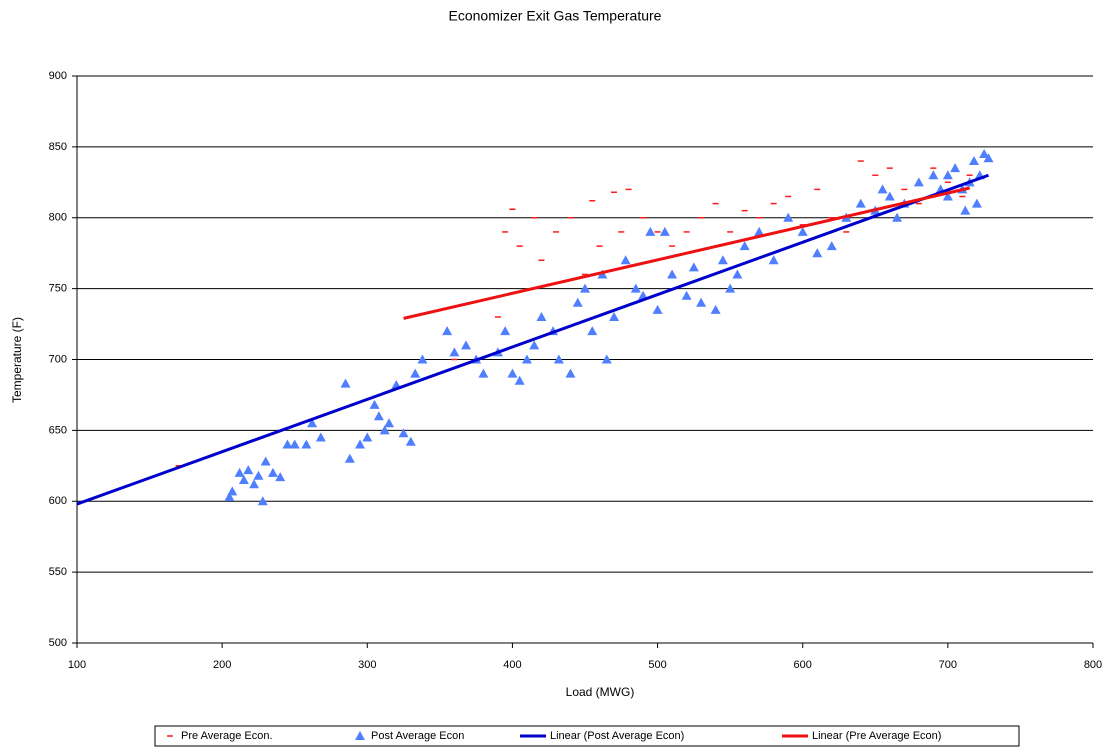 The width and height of the screenshot is (1109, 753). I want to click on legend-label: Post Average Econ, so click(417, 736).